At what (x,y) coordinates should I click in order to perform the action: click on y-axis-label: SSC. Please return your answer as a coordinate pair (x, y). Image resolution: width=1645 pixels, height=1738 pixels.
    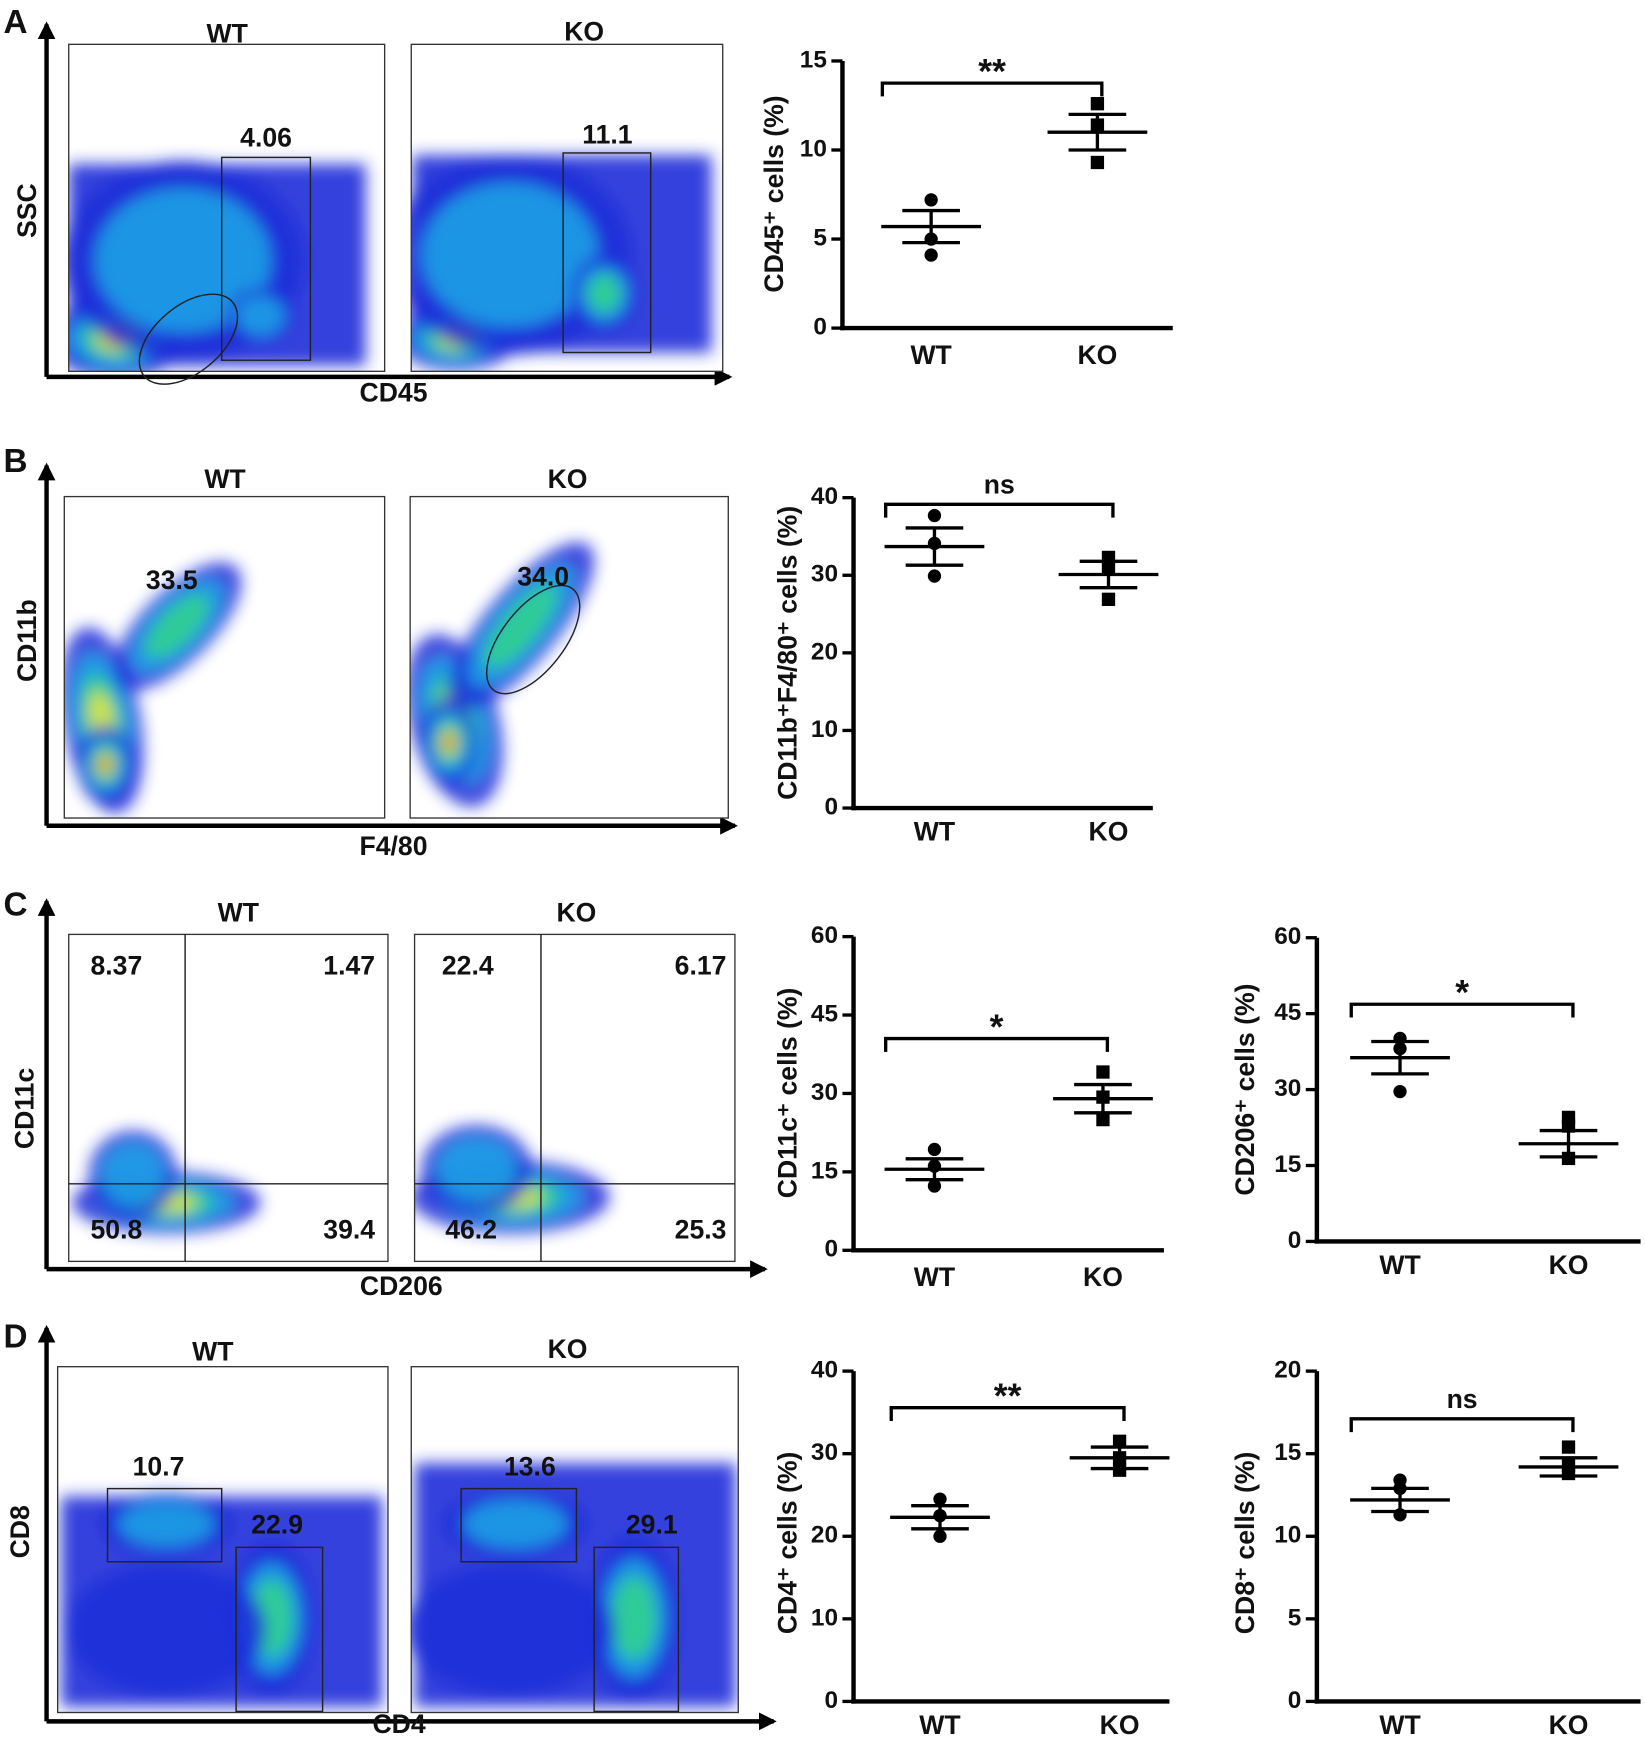
    Looking at the image, I should click on (27, 210).